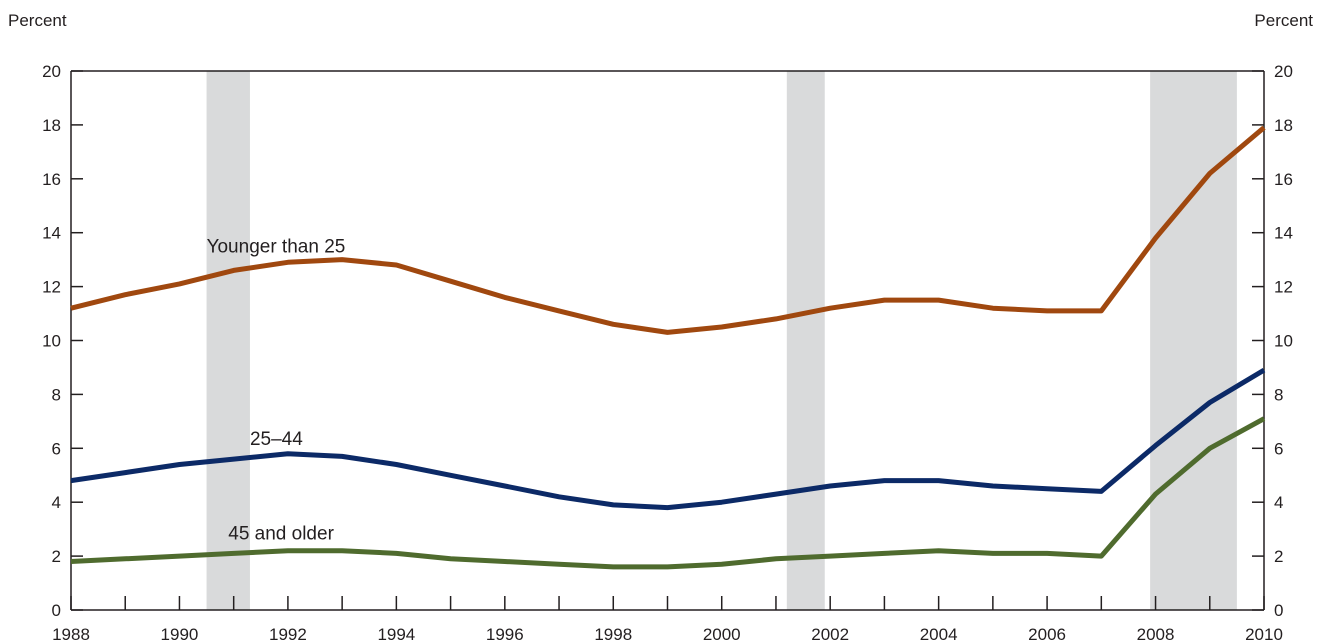 The height and width of the screenshot is (643, 1319). Describe the element at coordinates (1283, 233) in the screenshot. I see `y-tick-label-right: 14` at that location.